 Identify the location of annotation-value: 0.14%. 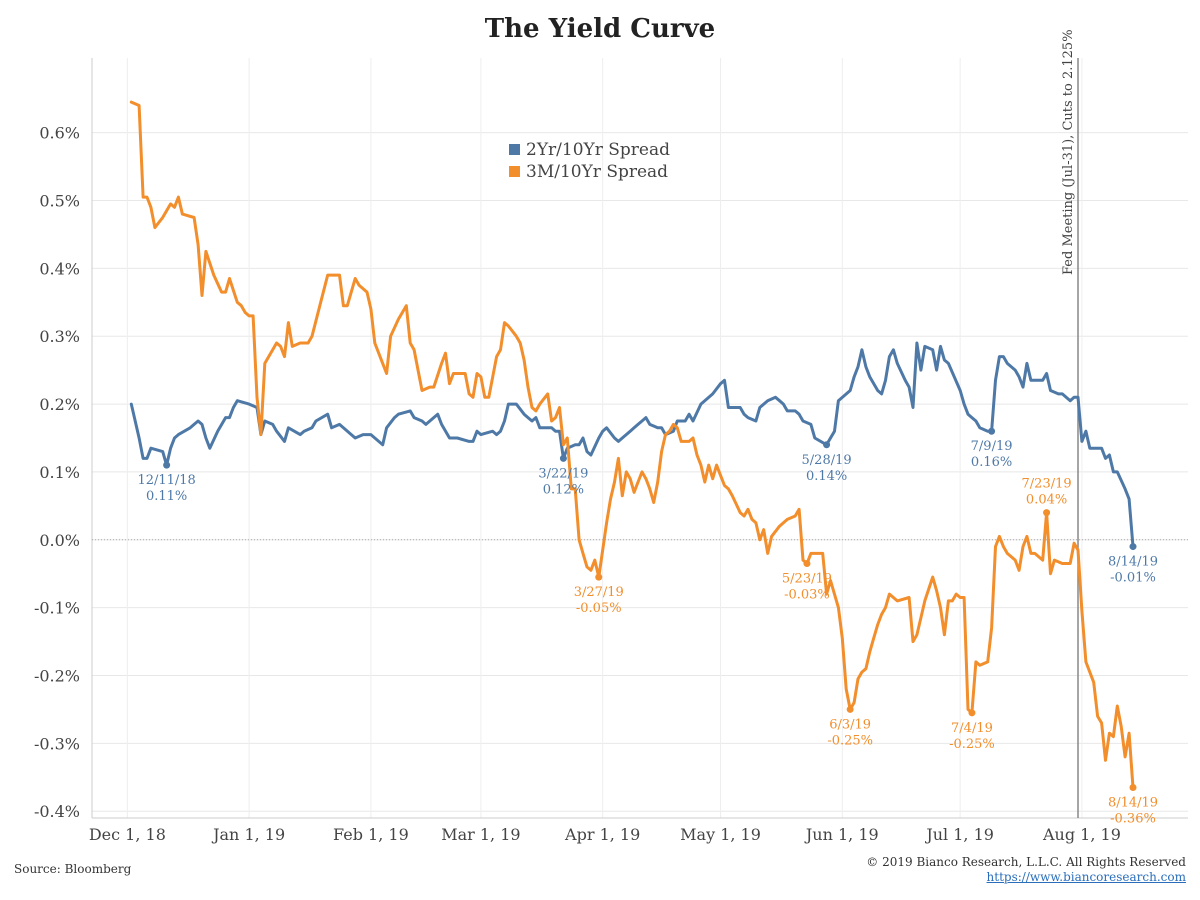
(826, 476).